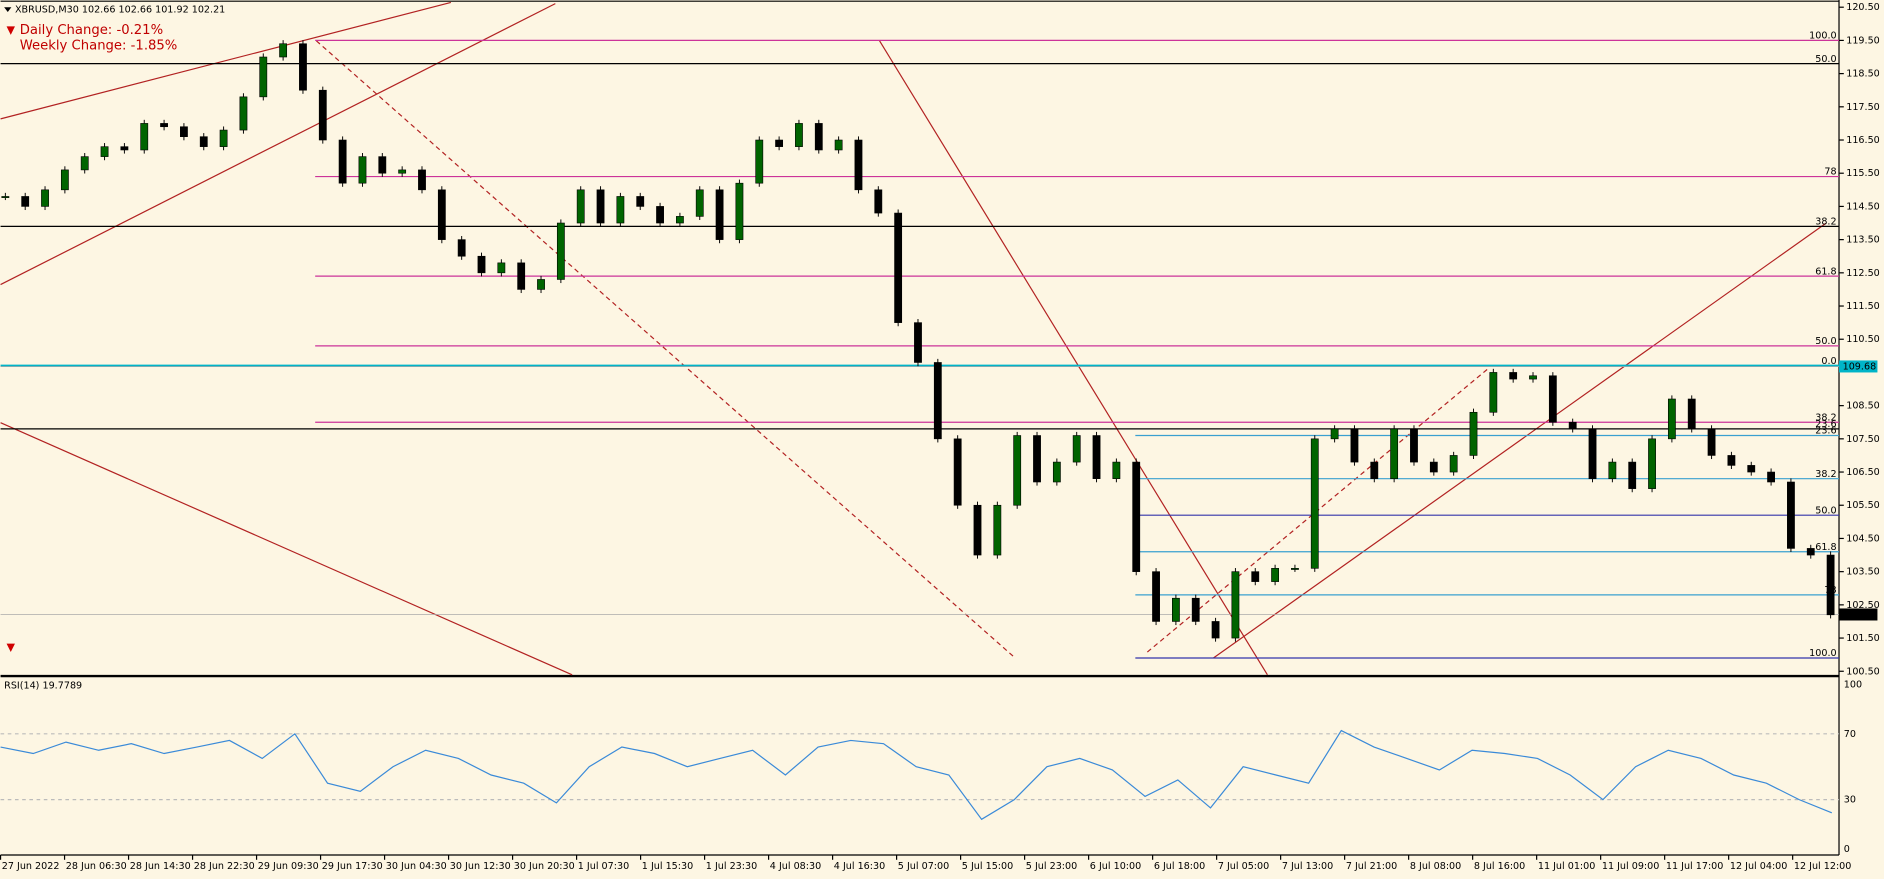 The width and height of the screenshot is (1884, 879). I want to click on fib-label: 23.6, so click(1825, 431).